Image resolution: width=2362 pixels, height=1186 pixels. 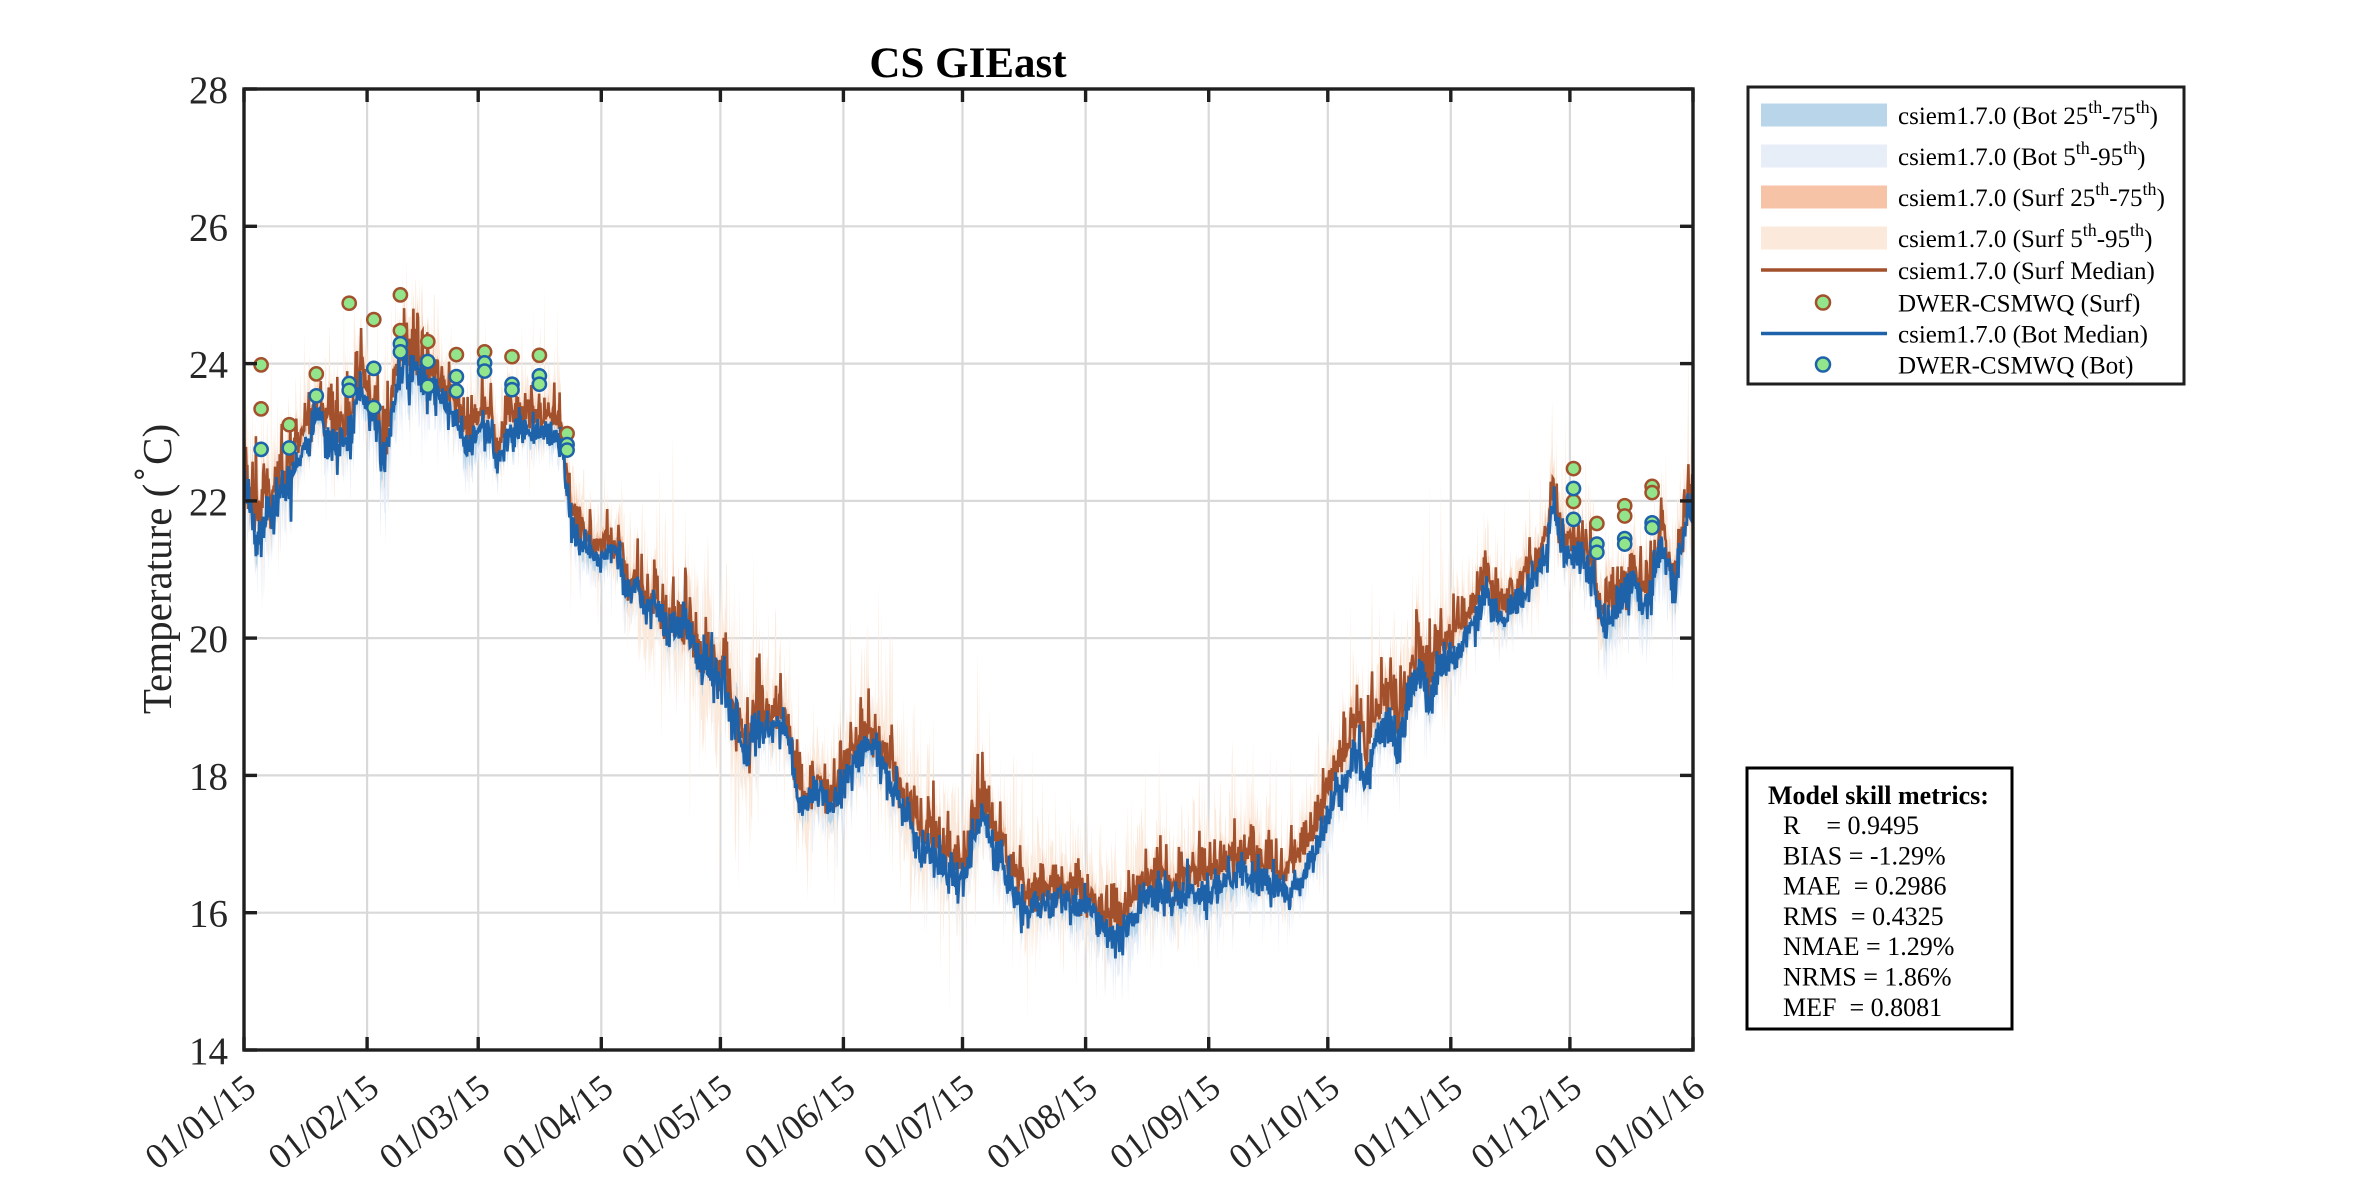 I want to click on svg-text: Model skill metrics:, so click(x=1878, y=795).